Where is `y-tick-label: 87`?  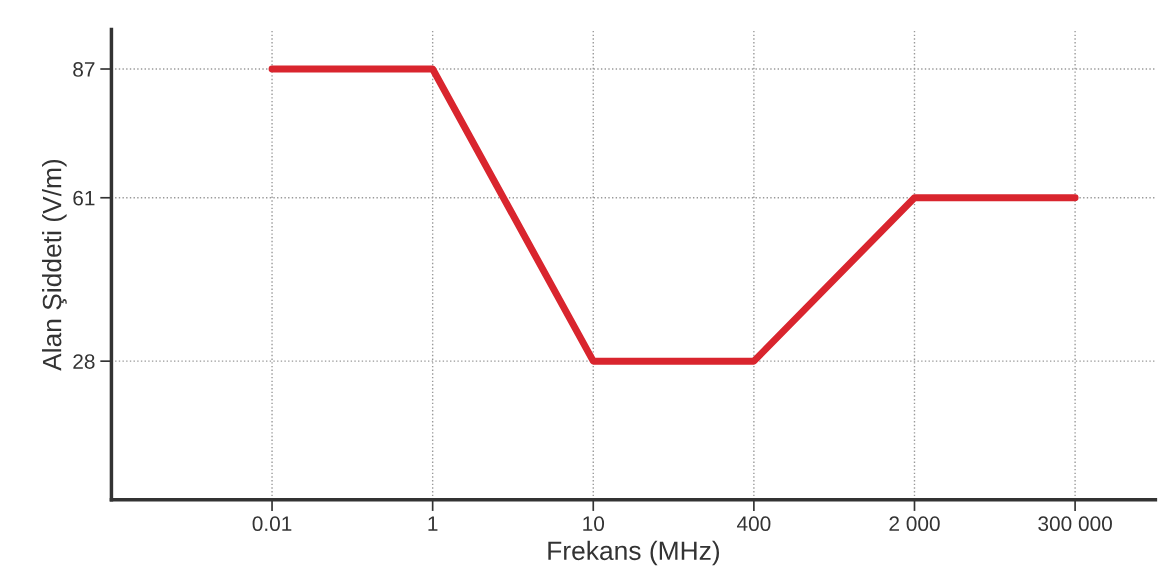 y-tick-label: 87 is located at coordinates (84, 69).